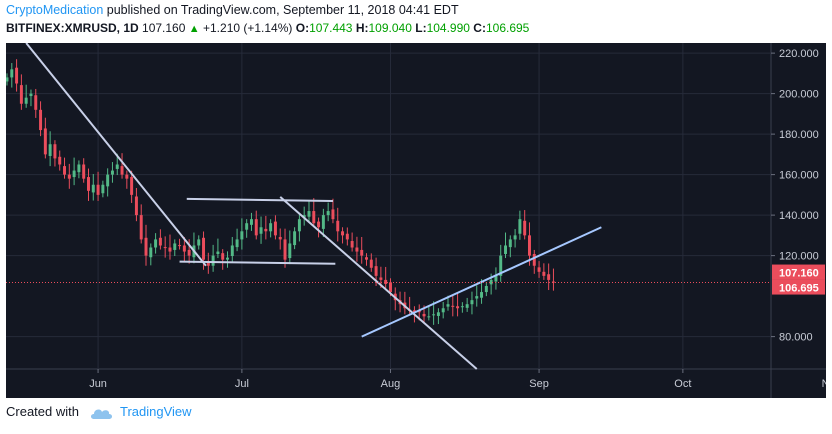  What do you see at coordinates (206, 415) in the screenshot?
I see `footer: Created with TradingView` at bounding box center [206, 415].